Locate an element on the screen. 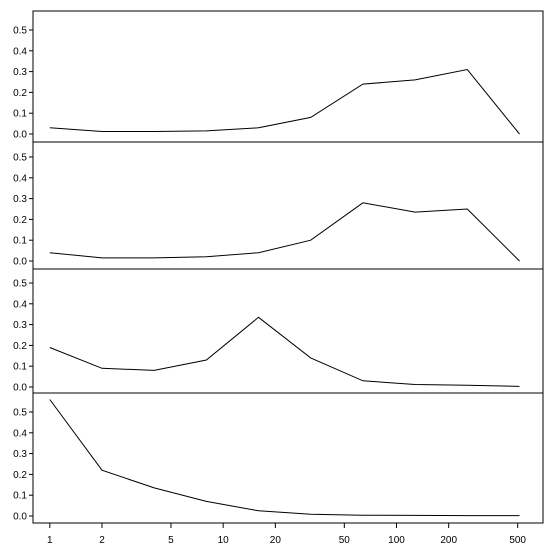 This screenshot has width=556, height=560. x-tick-label: 10 is located at coordinates (224, 540).